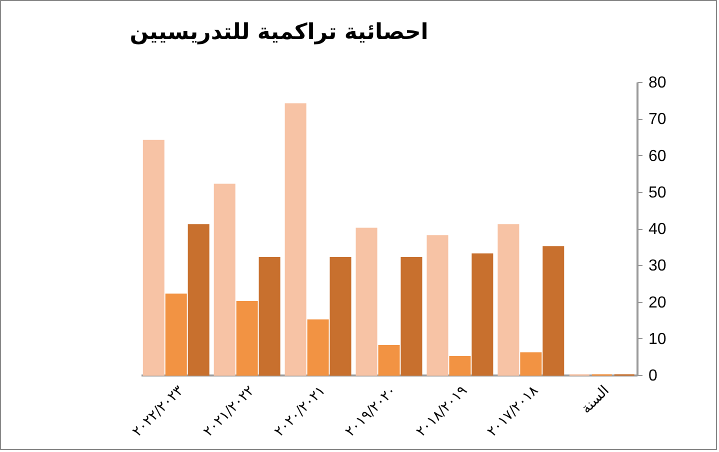 Image resolution: width=719 pixels, height=452 pixels. Describe the element at coordinates (657, 156) in the screenshot. I see `y-tick-label: 60` at that location.